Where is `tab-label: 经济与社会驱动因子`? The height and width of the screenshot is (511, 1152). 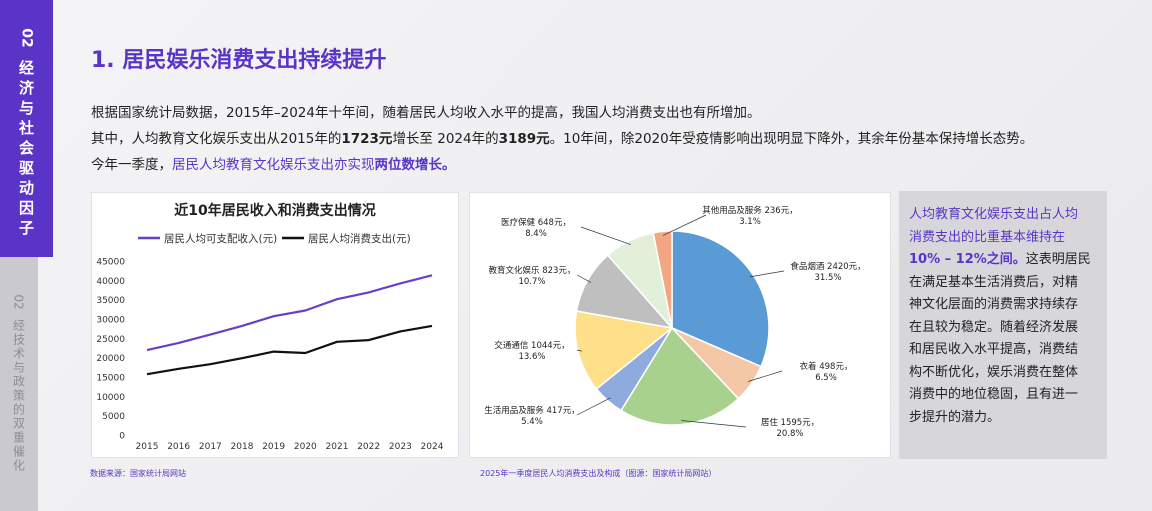 tab-label: 经济与社会驱动因子 is located at coordinates (26, 150).